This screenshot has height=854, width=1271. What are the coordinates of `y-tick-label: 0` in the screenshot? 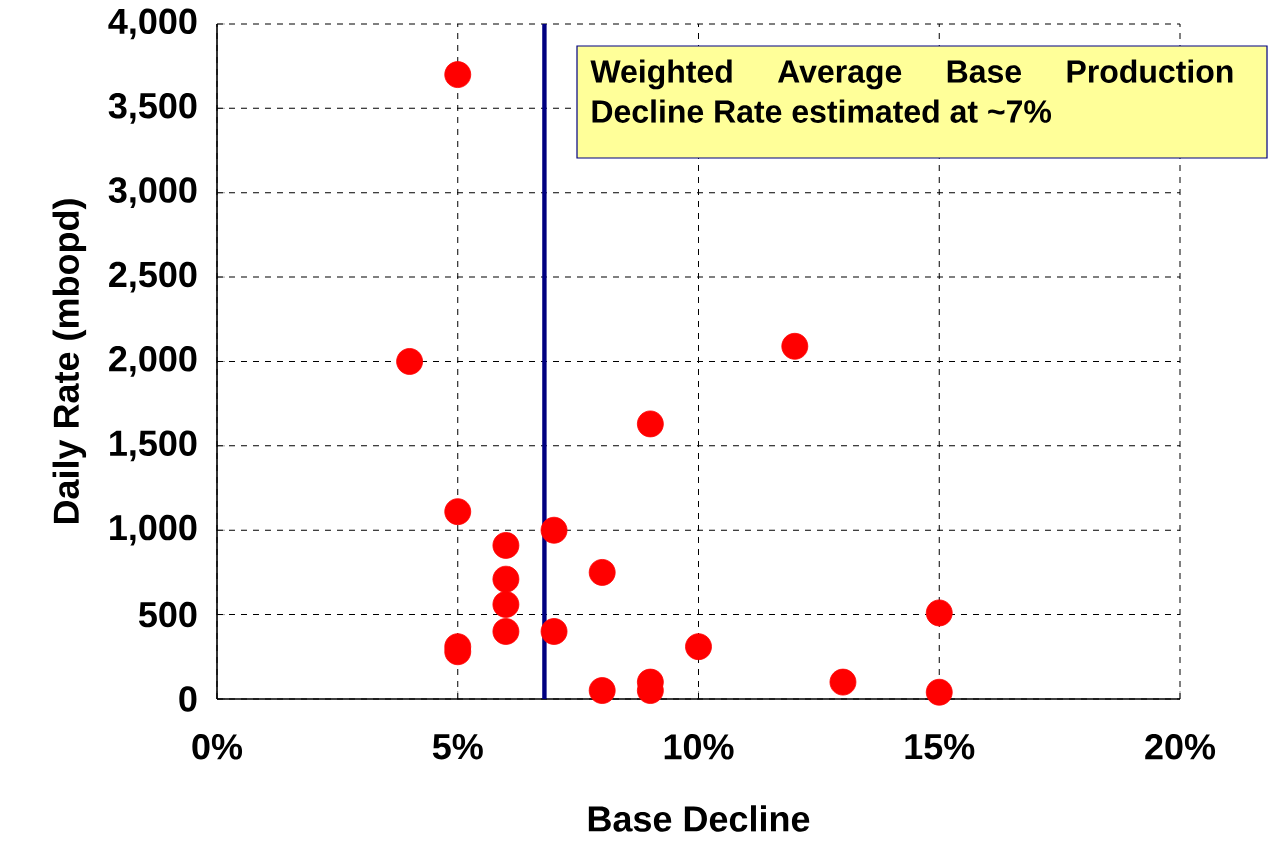 It's located at (188, 699).